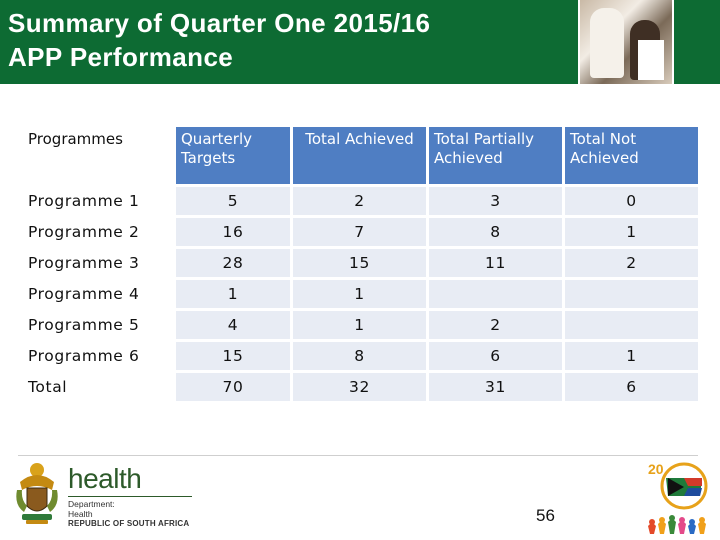 Image resolution: width=720 pixels, height=540 pixels. I want to click on row-label: Programme 4, so click(98, 294).